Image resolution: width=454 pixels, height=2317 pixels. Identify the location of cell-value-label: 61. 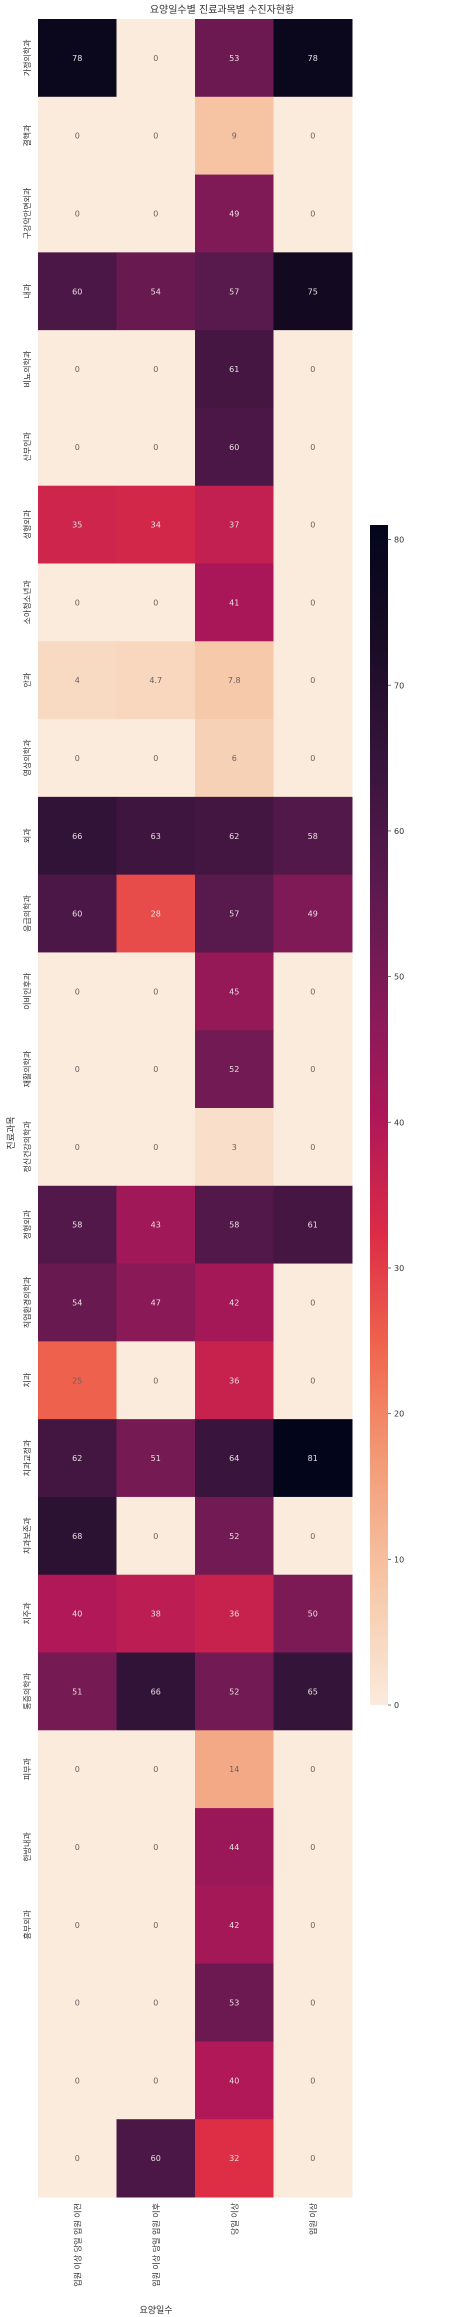
(313, 1225).